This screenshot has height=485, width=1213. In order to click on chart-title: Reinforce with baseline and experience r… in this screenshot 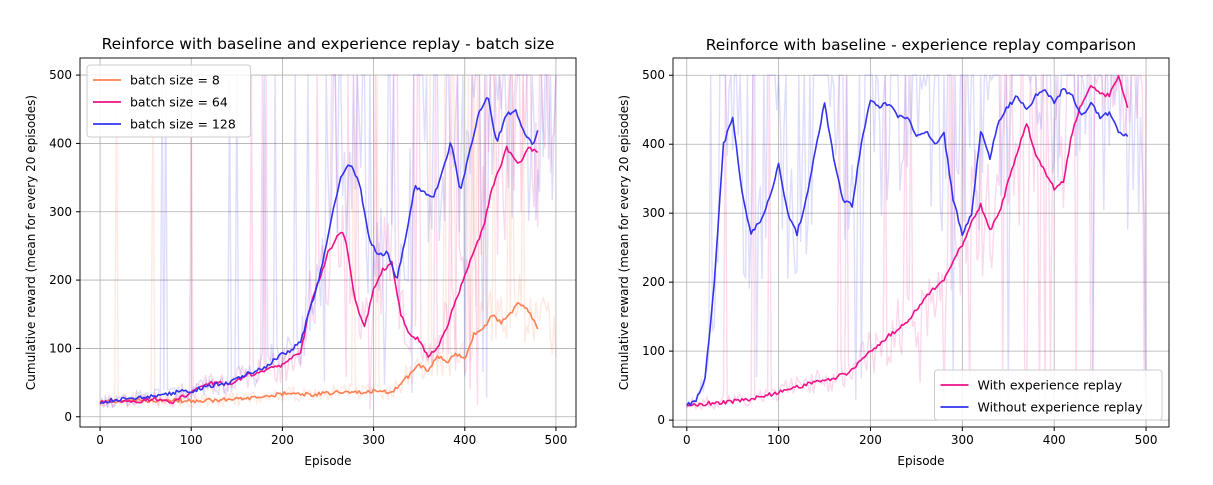, I will do `click(328, 44)`.